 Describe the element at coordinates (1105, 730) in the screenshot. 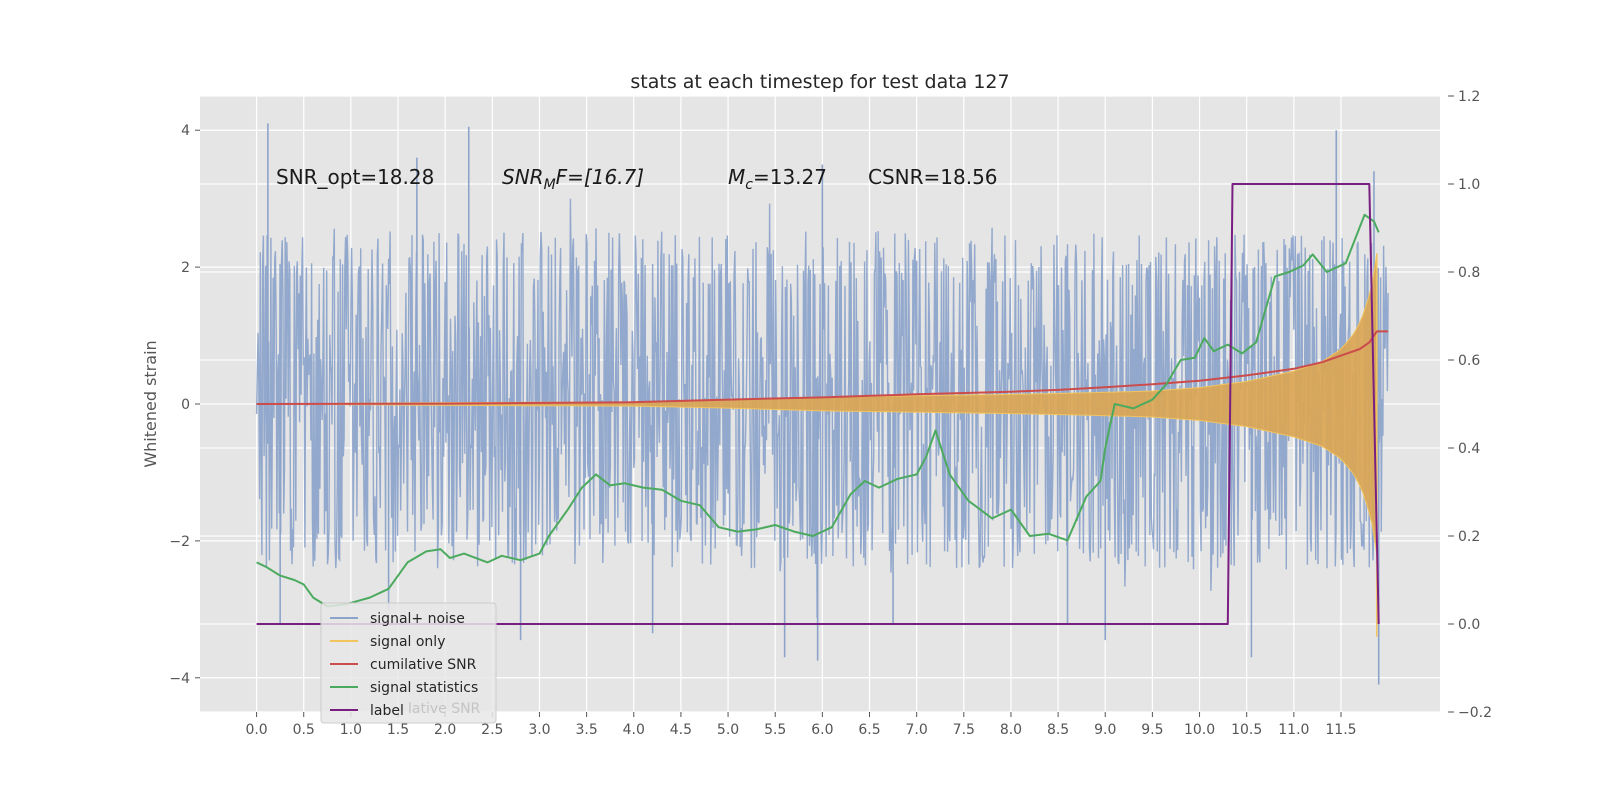

I see `x-tick-label: 9.0` at that location.